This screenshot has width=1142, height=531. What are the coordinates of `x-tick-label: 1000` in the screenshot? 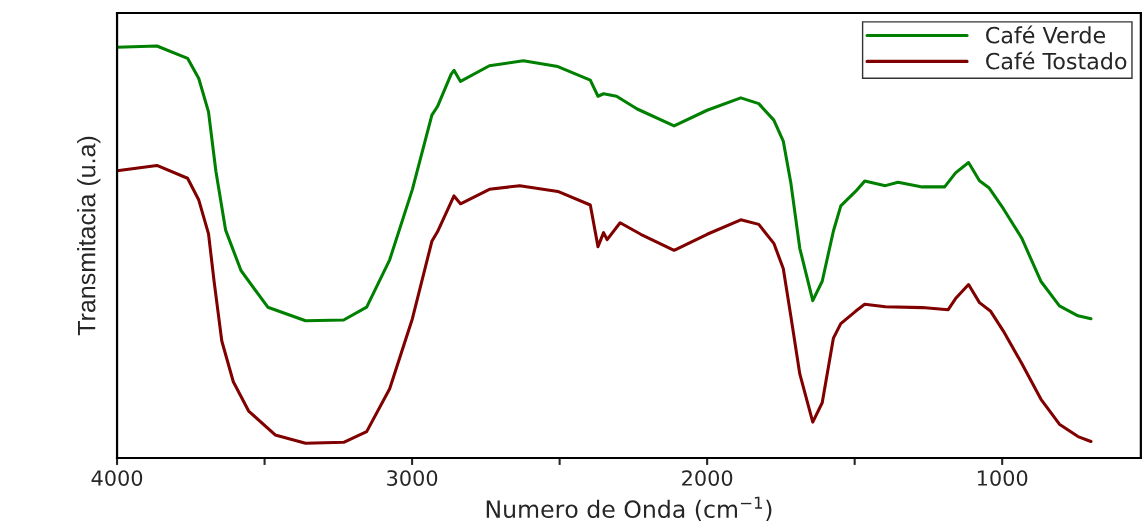 It's located at (1002, 478).